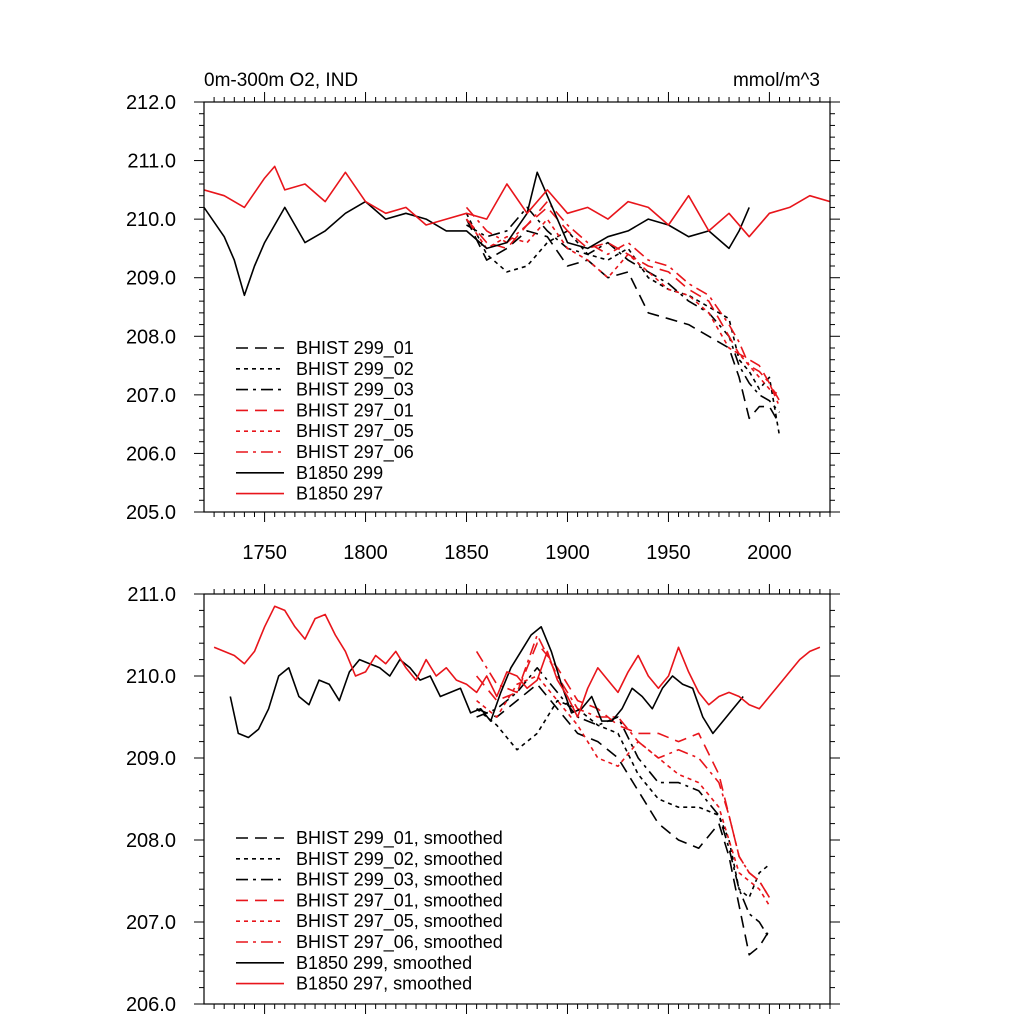  Describe the element at coordinates (355, 452) in the screenshot. I see `legend-label: BHIST 297_06` at that location.